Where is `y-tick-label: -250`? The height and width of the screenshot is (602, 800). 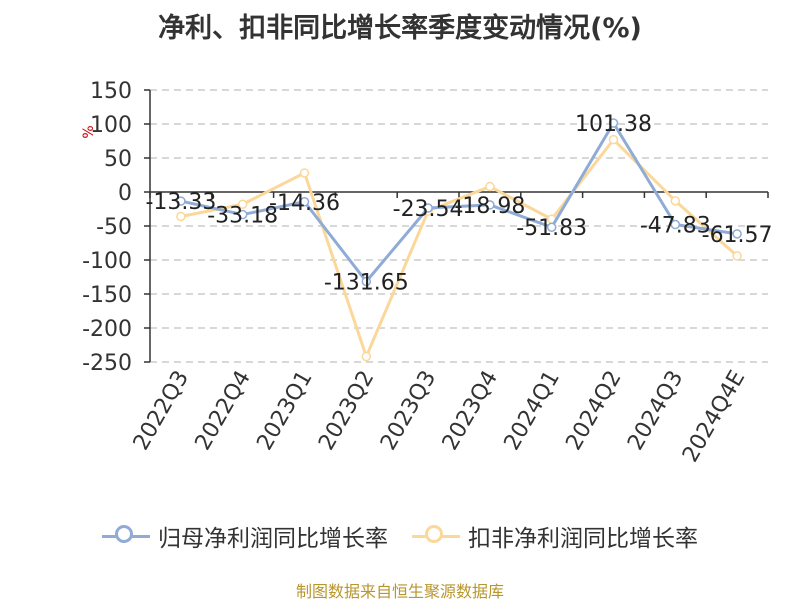
y-tick-label: -250 is located at coordinates (107, 363).